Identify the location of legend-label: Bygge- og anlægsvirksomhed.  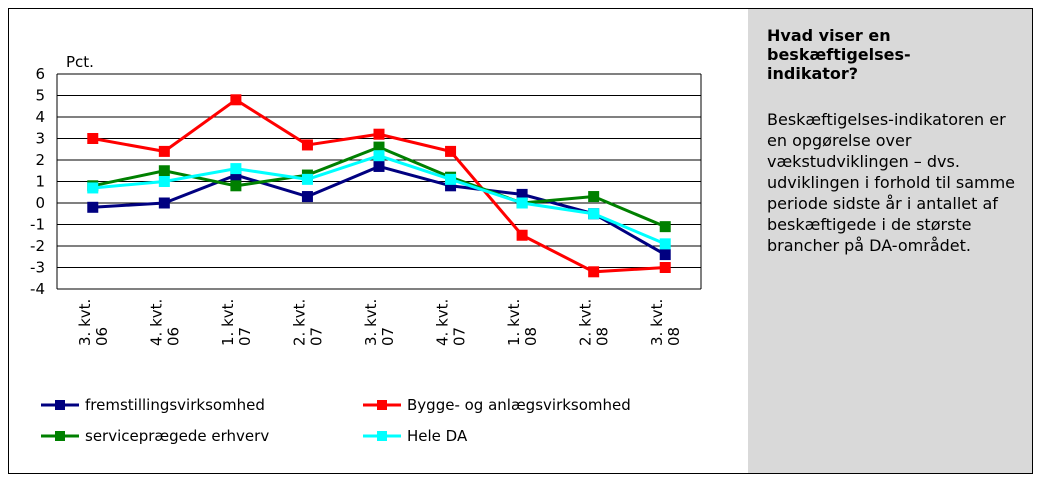
(519, 405).